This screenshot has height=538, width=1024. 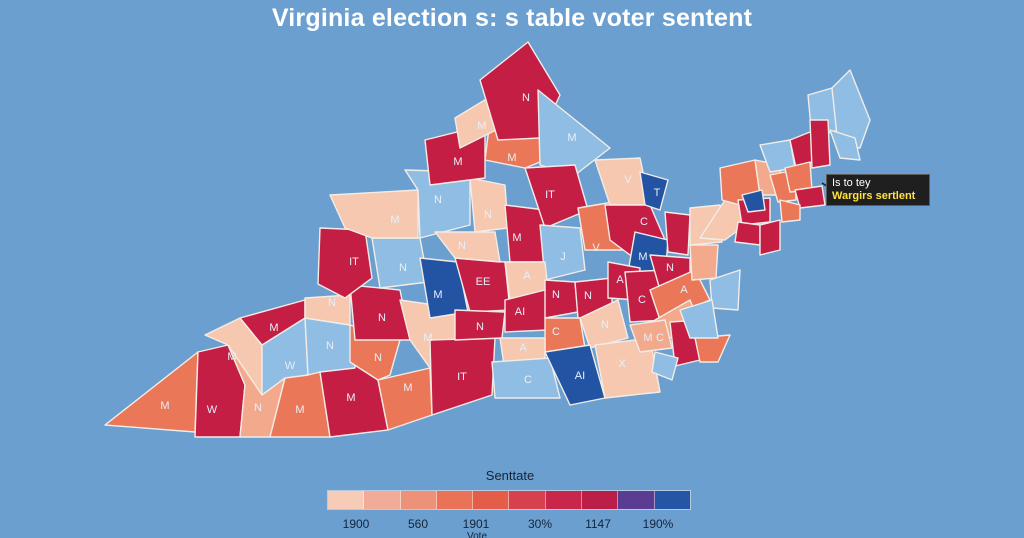 What do you see at coordinates (851, 183) in the screenshot?
I see `callout-line-1: Is to tey` at bounding box center [851, 183].